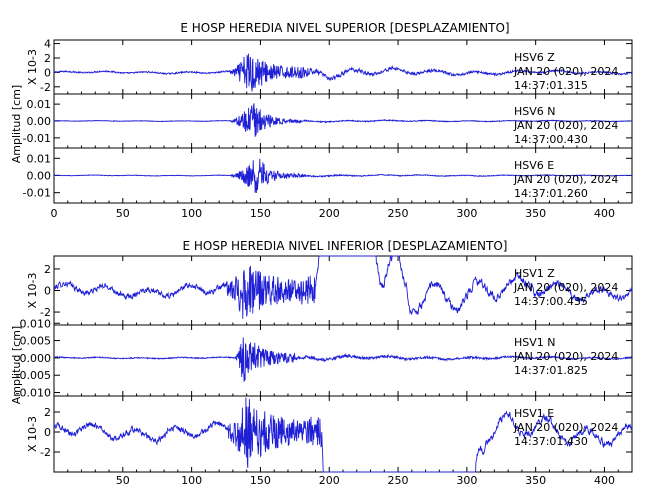 The image size is (650, 500). I want to click on channel-id-p1-c1: HSV1 N, so click(535, 342).